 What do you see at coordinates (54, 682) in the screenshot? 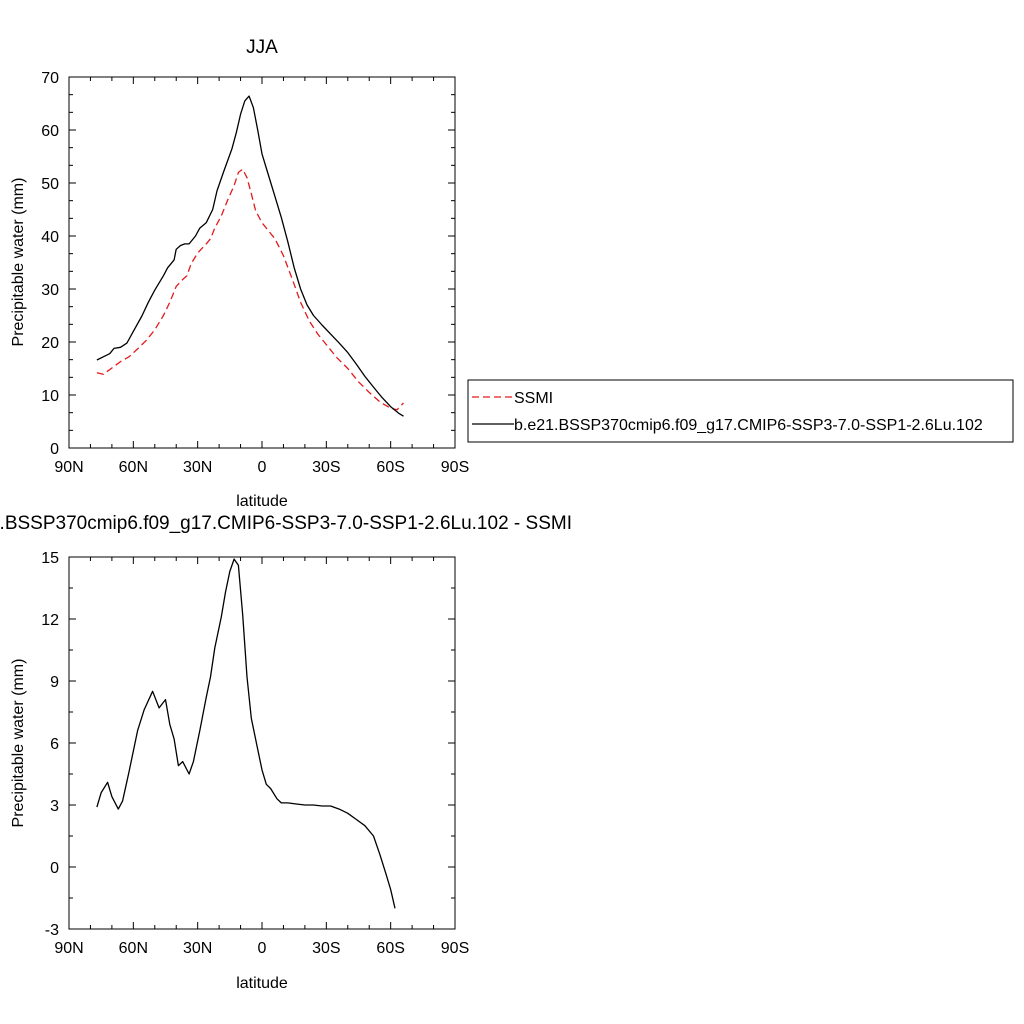
I see `y-tick-label: 9` at bounding box center [54, 682].